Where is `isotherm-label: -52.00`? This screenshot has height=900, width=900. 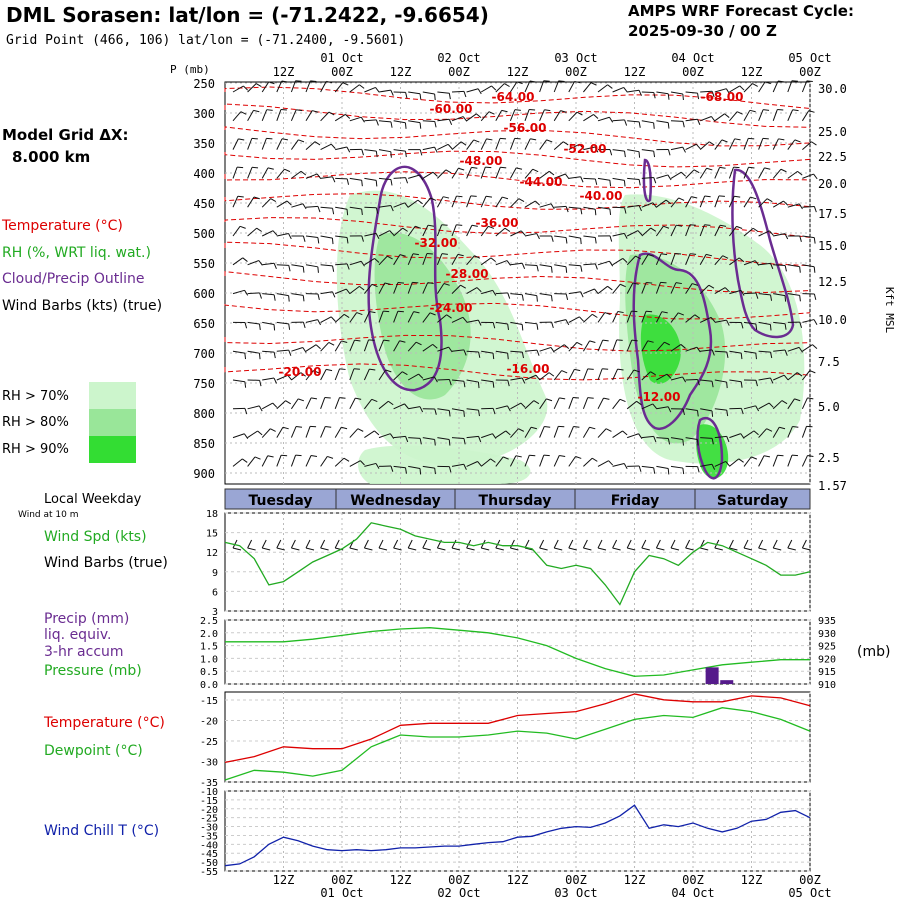
isotherm-label: -52.00 is located at coordinates (585, 149).